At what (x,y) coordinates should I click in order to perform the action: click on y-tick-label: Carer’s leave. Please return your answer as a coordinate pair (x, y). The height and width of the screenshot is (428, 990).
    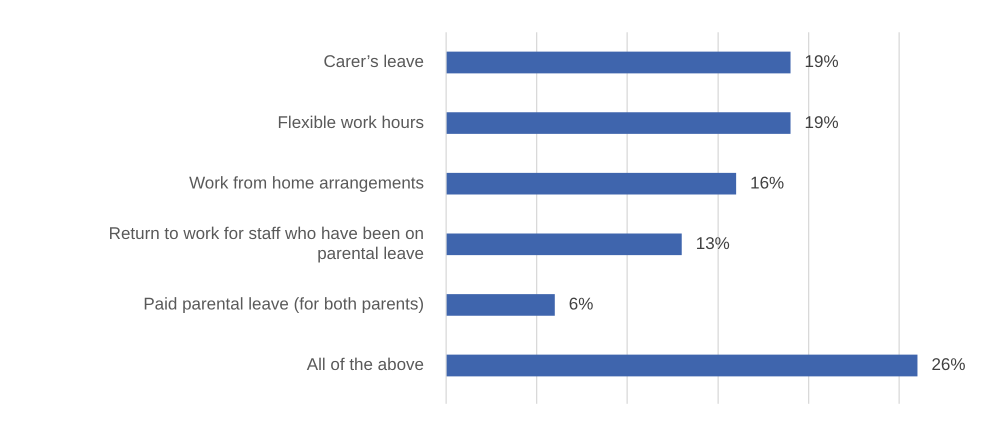
    Looking at the image, I should click on (374, 62).